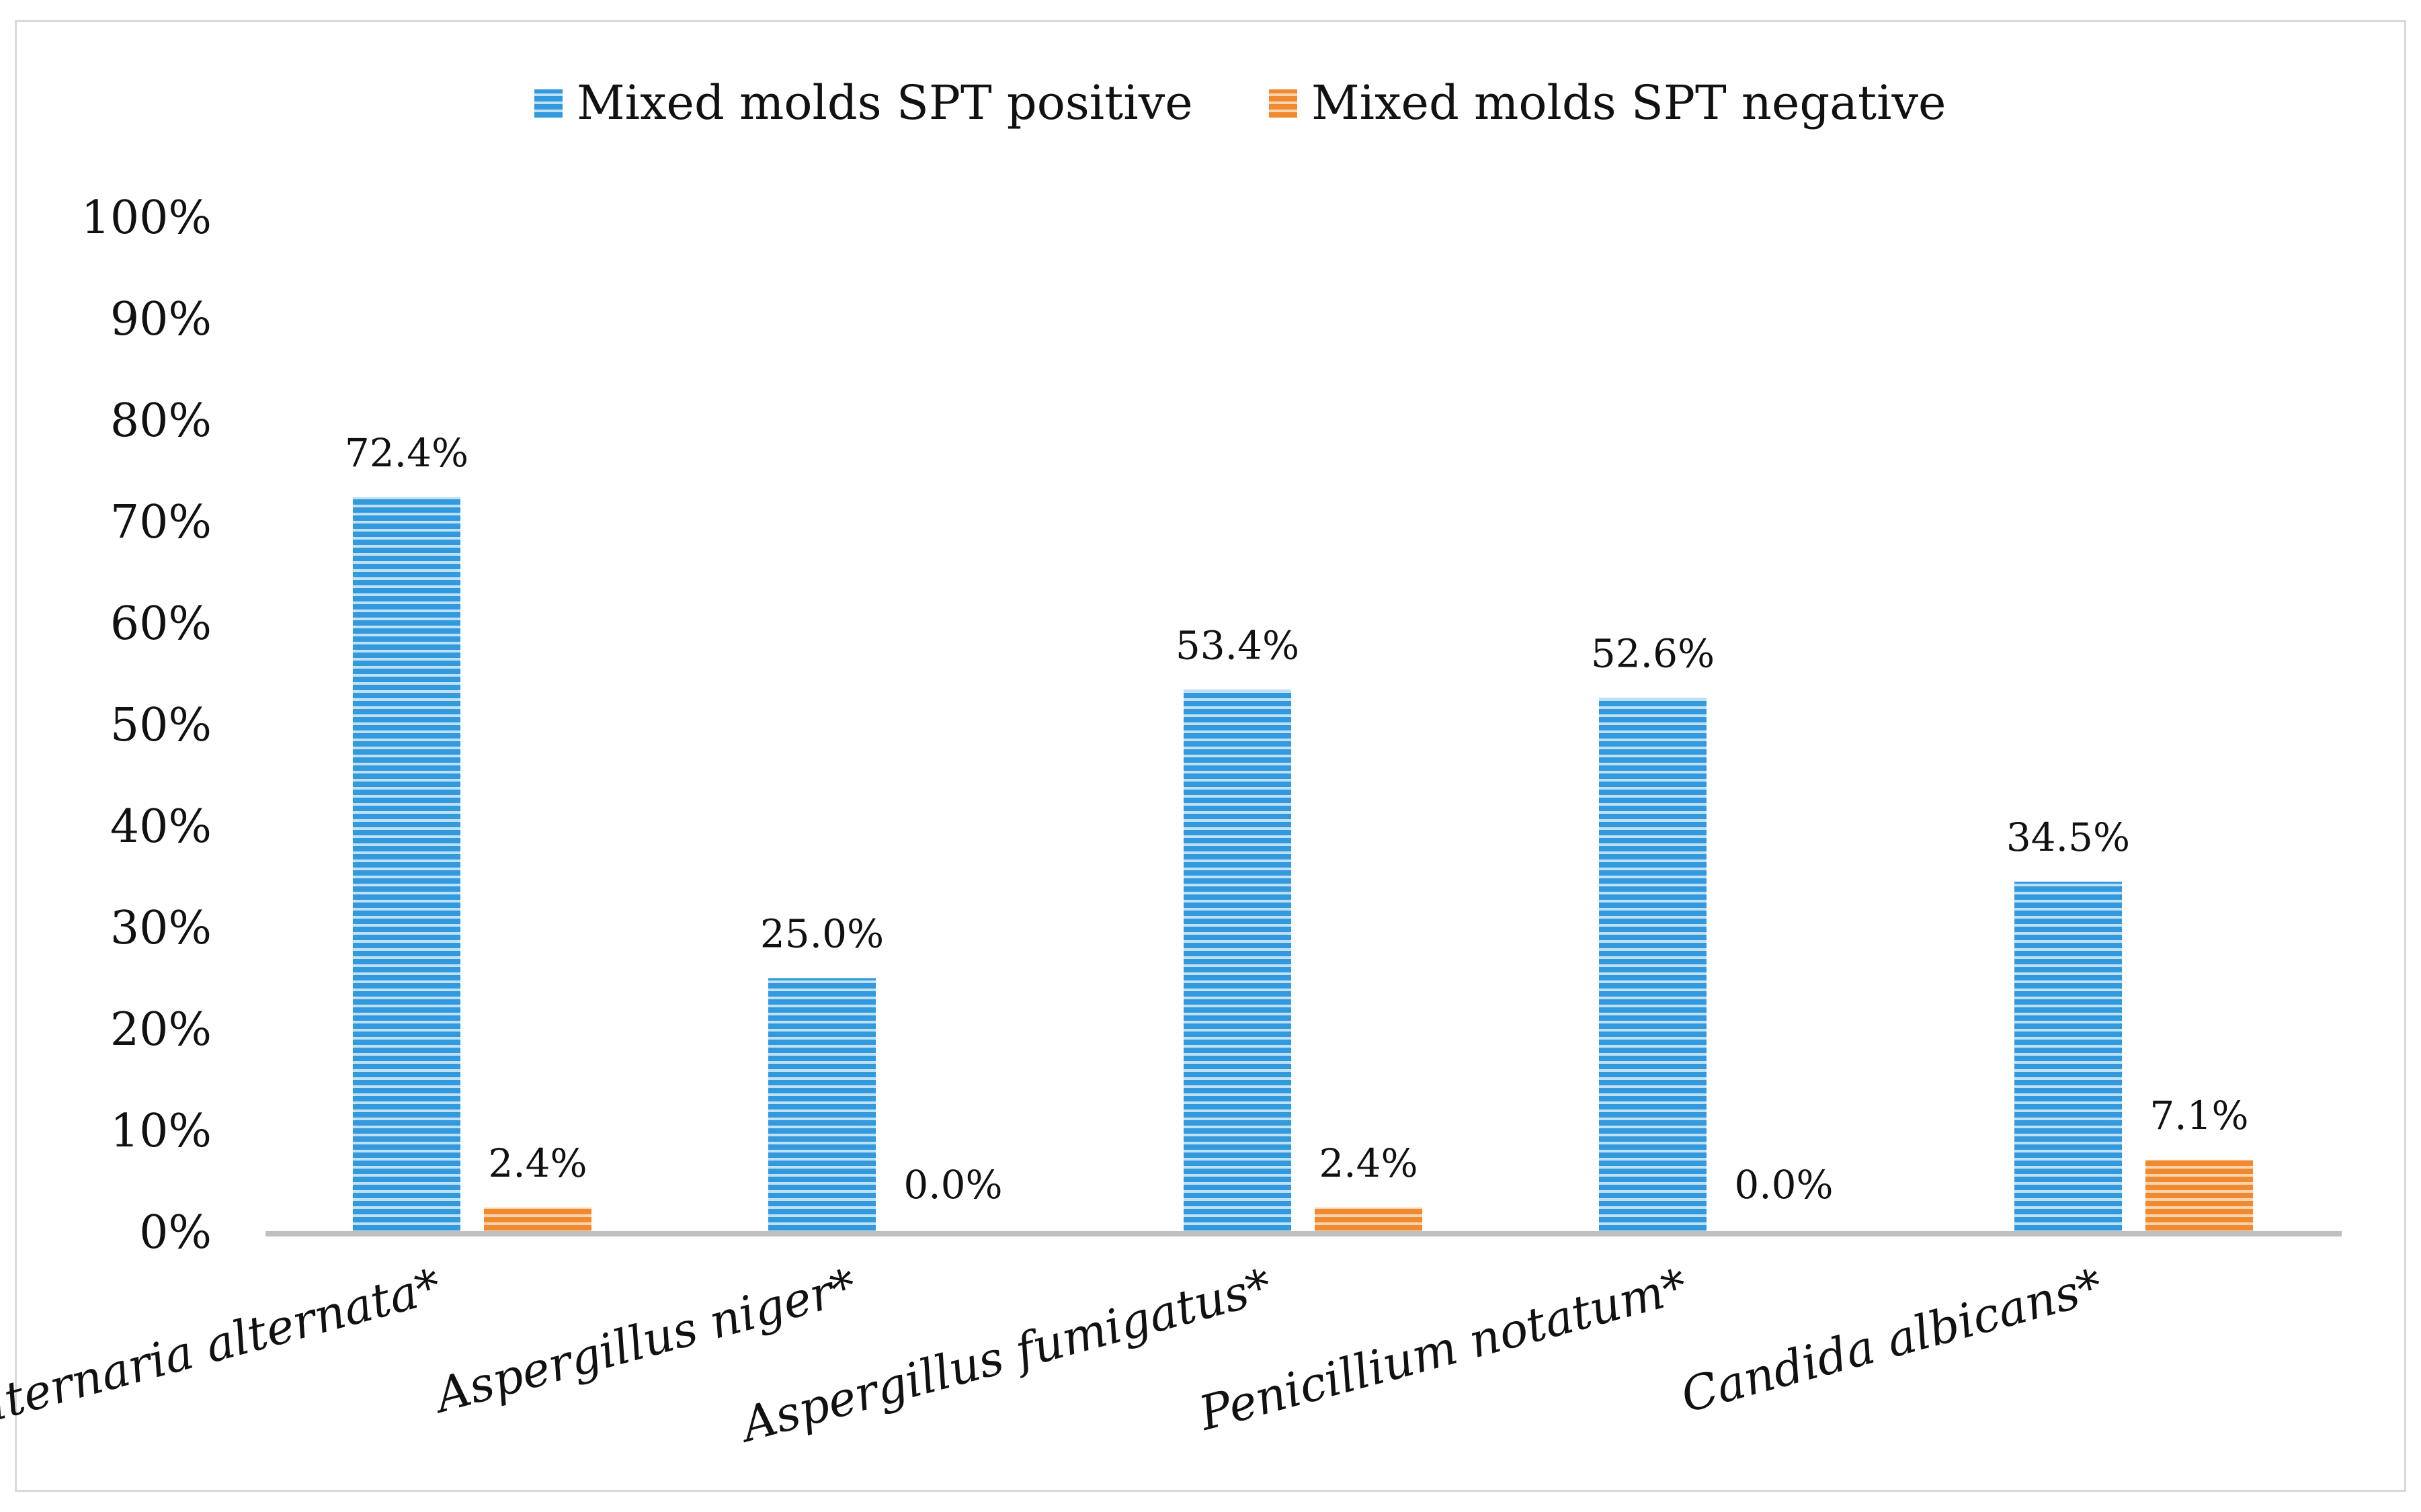  I want to click on data-label-negative-0: 2.4%, so click(537, 1163).